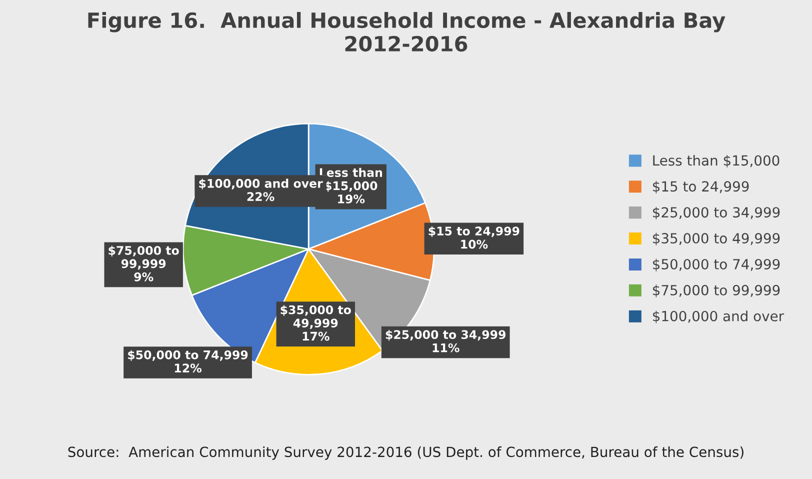  What do you see at coordinates (406, 453) in the screenshot?
I see `source-note: Source: American Community Survey 2012-2016 (US Dept. of Commerce, Bureau of the Census)` at bounding box center [406, 453].